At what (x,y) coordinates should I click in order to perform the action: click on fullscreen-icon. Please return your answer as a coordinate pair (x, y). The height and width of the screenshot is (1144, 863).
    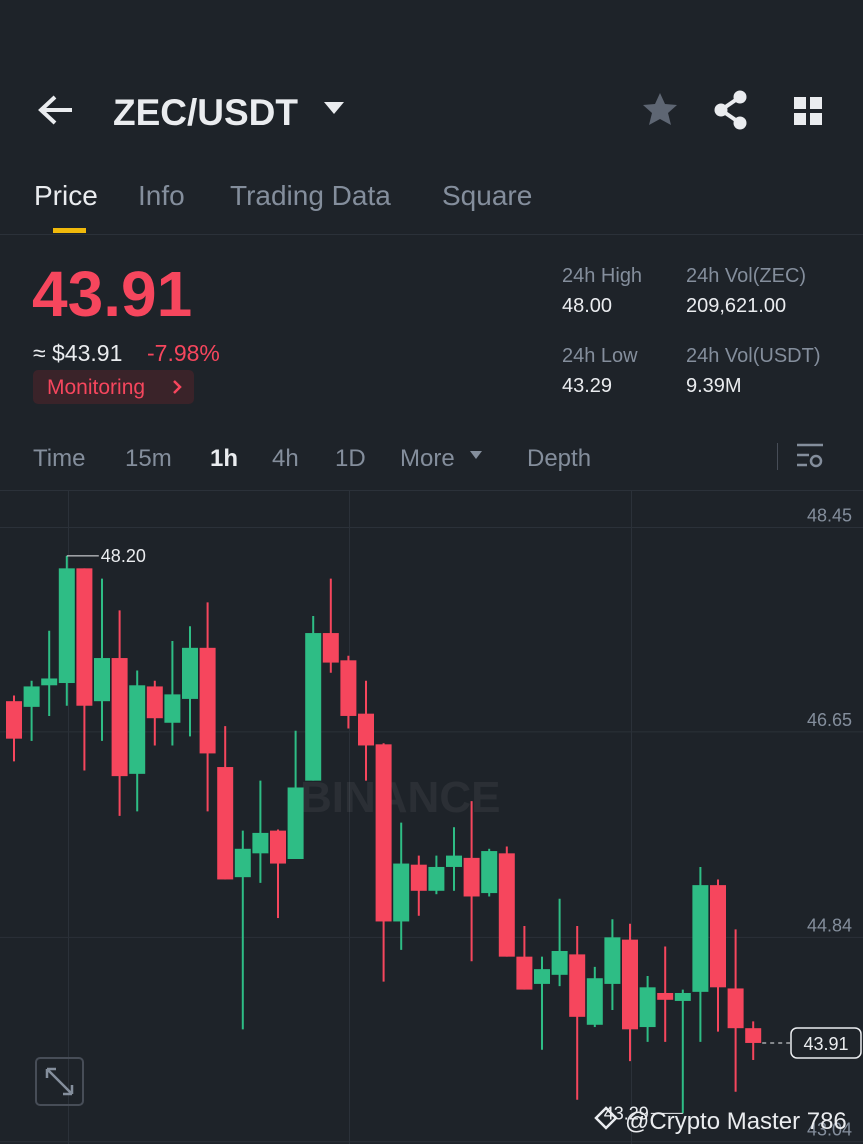
    Looking at the image, I should click on (59, 1081).